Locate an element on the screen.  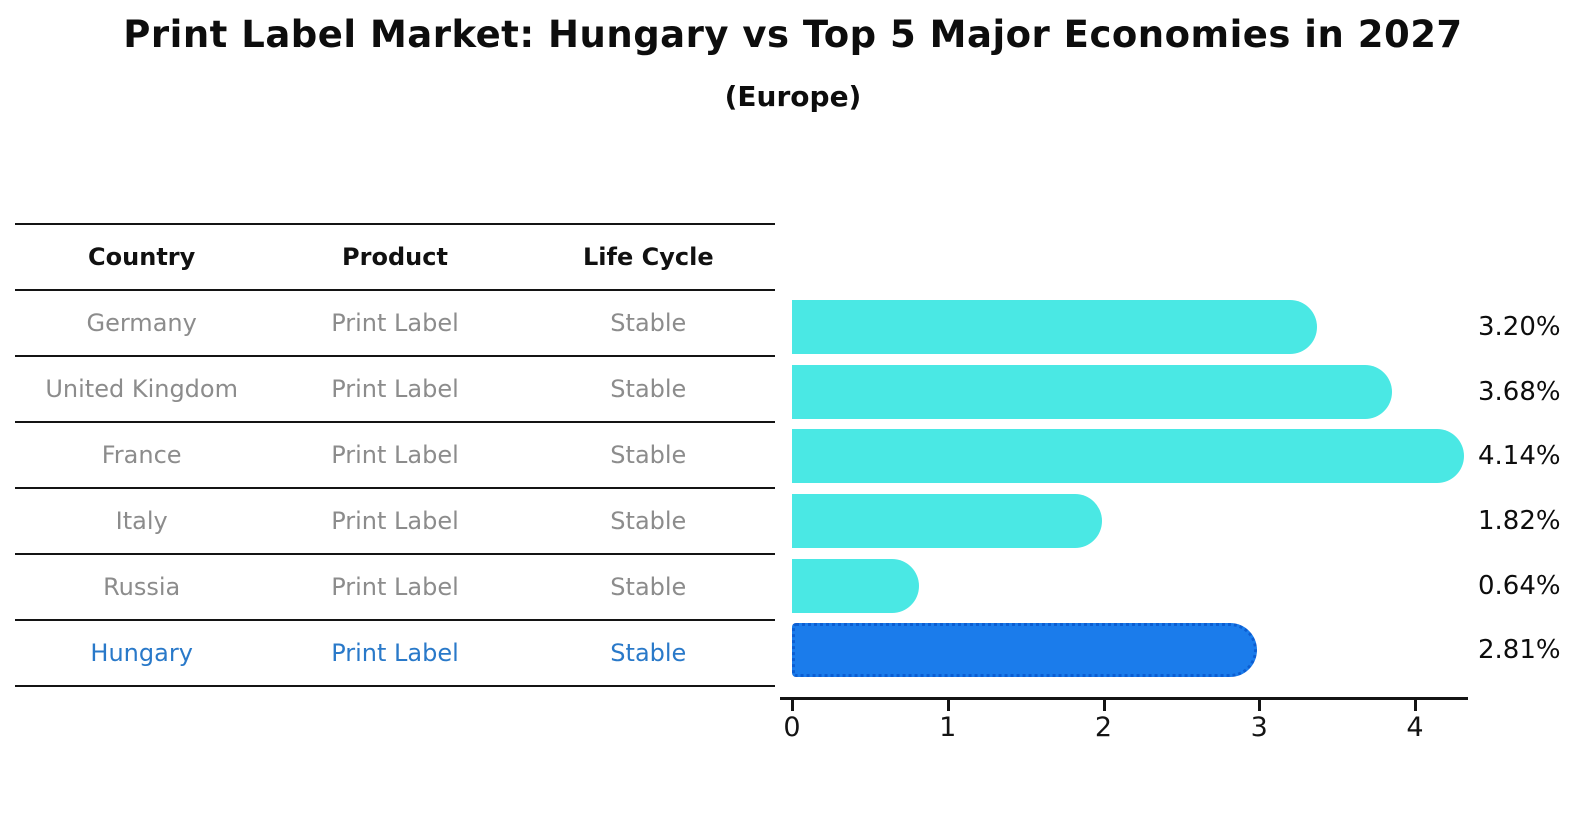
bar-value-label: 4.14% is located at coordinates (1519, 456).